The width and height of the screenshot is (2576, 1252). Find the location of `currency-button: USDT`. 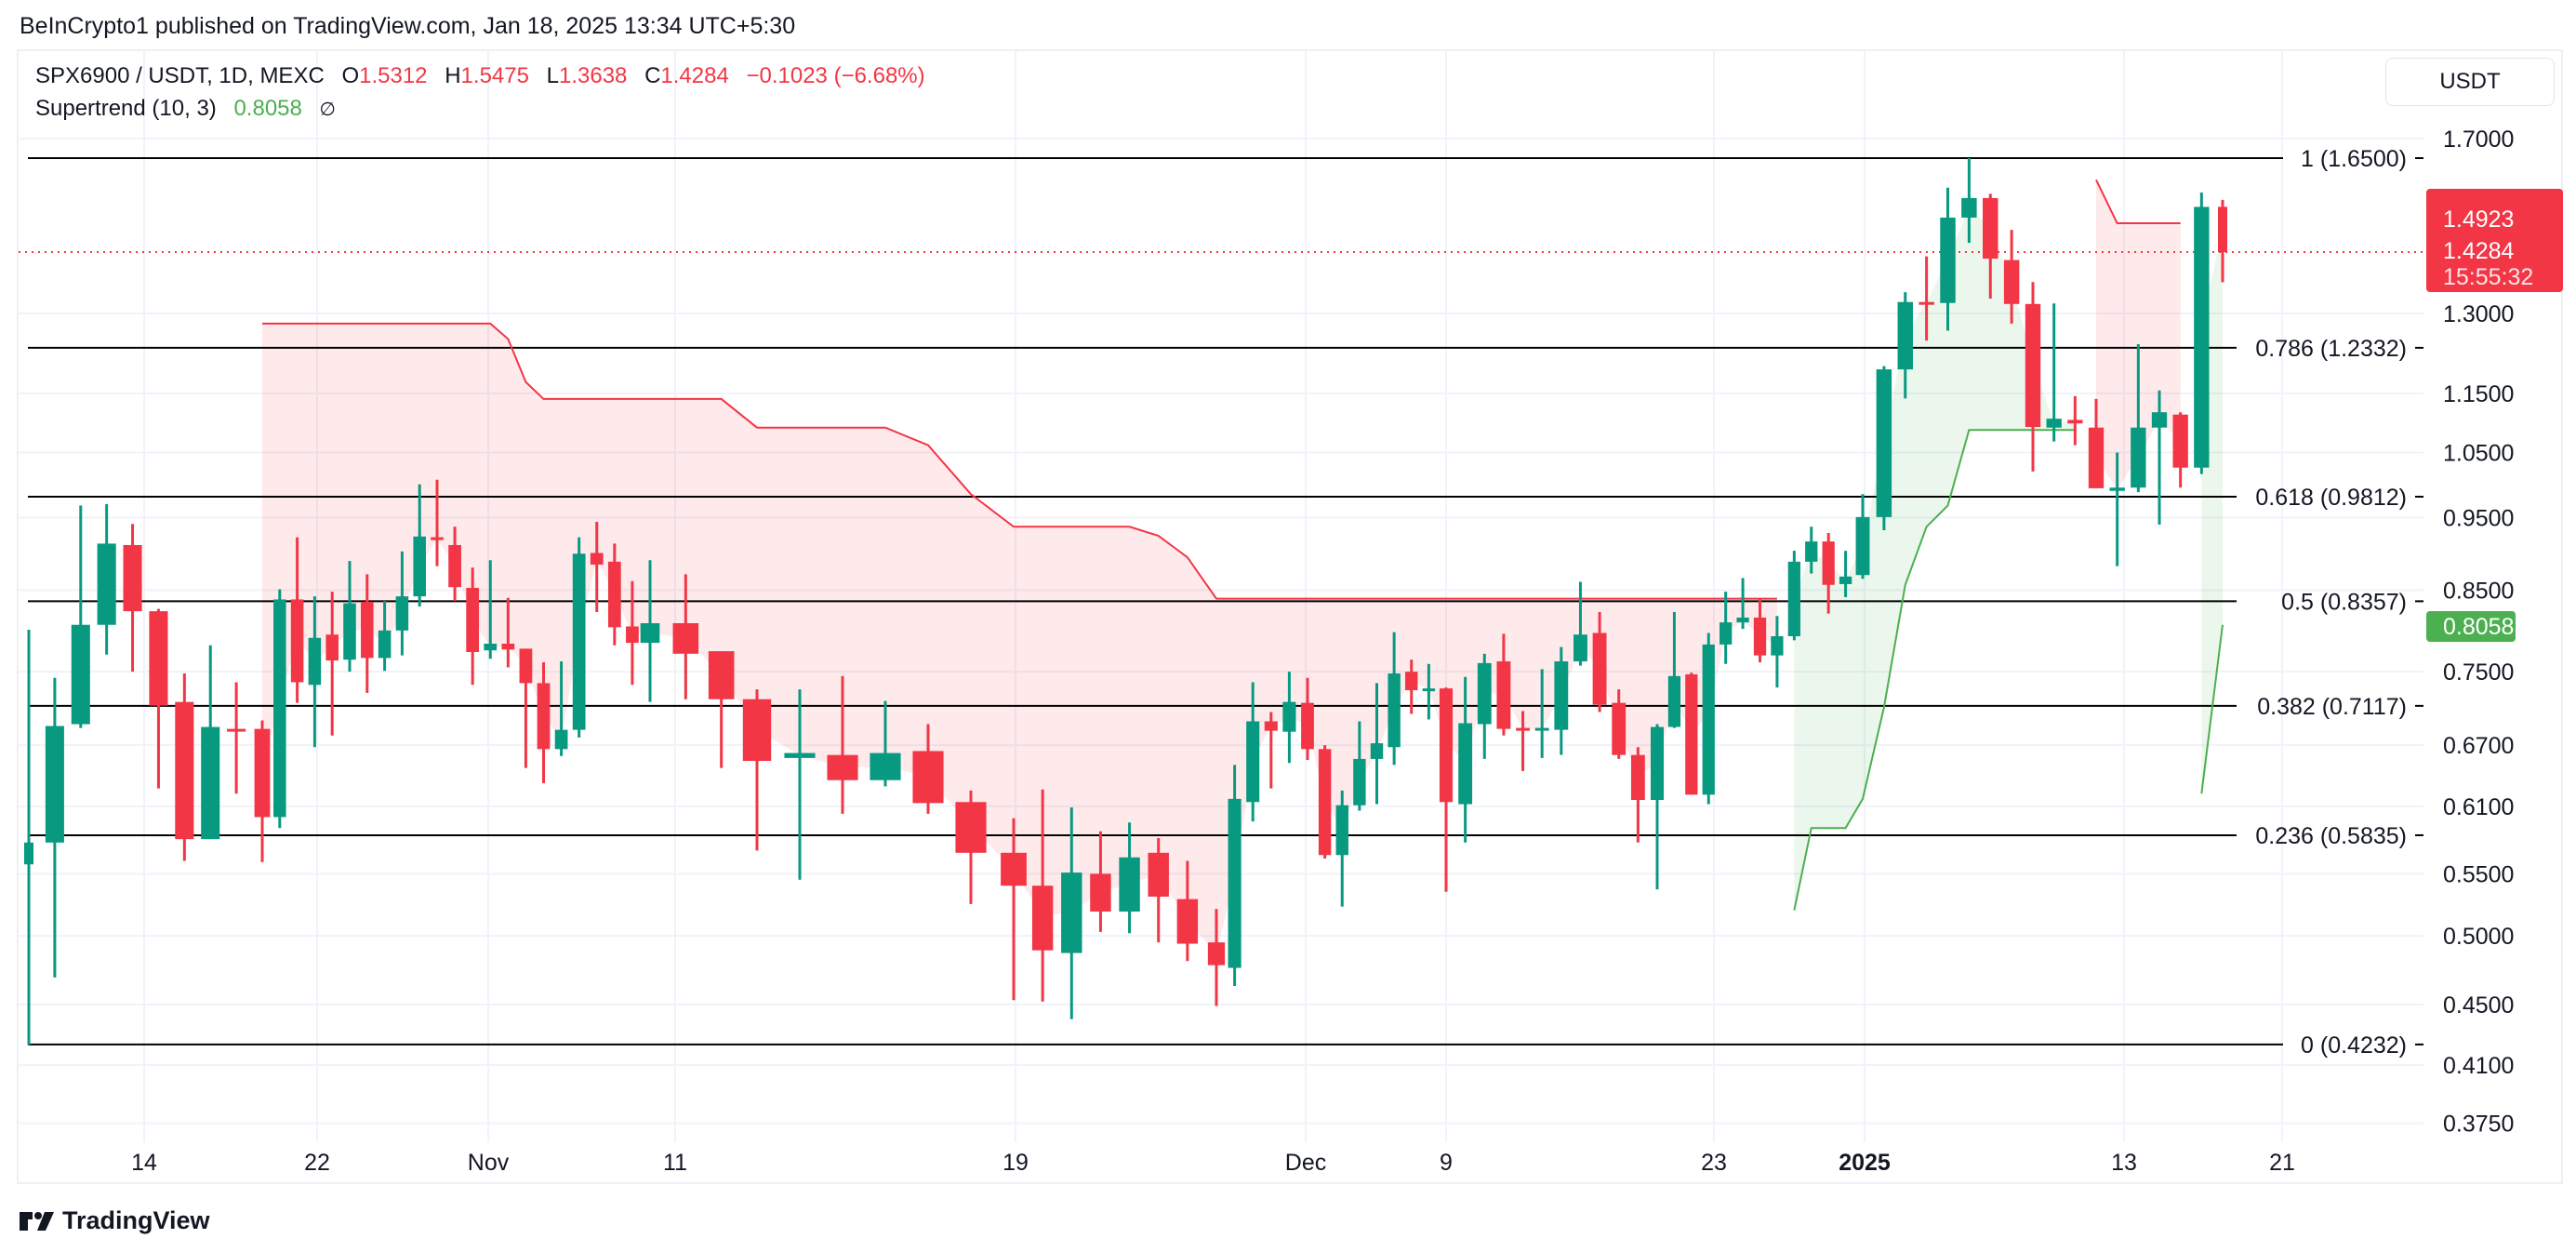

currency-button: USDT is located at coordinates (2470, 82).